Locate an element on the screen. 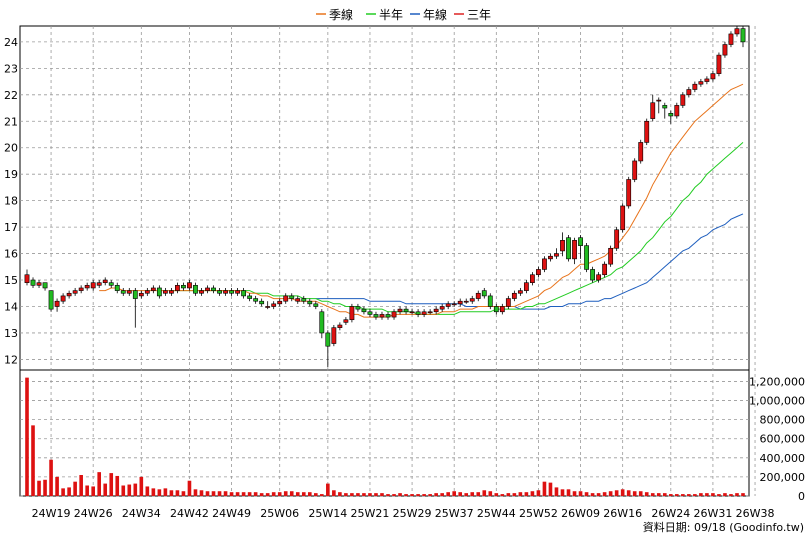 Image resolution: width=808 pixels, height=540 pixels. legend-label-quarter: 季線 is located at coordinates (341, 14).